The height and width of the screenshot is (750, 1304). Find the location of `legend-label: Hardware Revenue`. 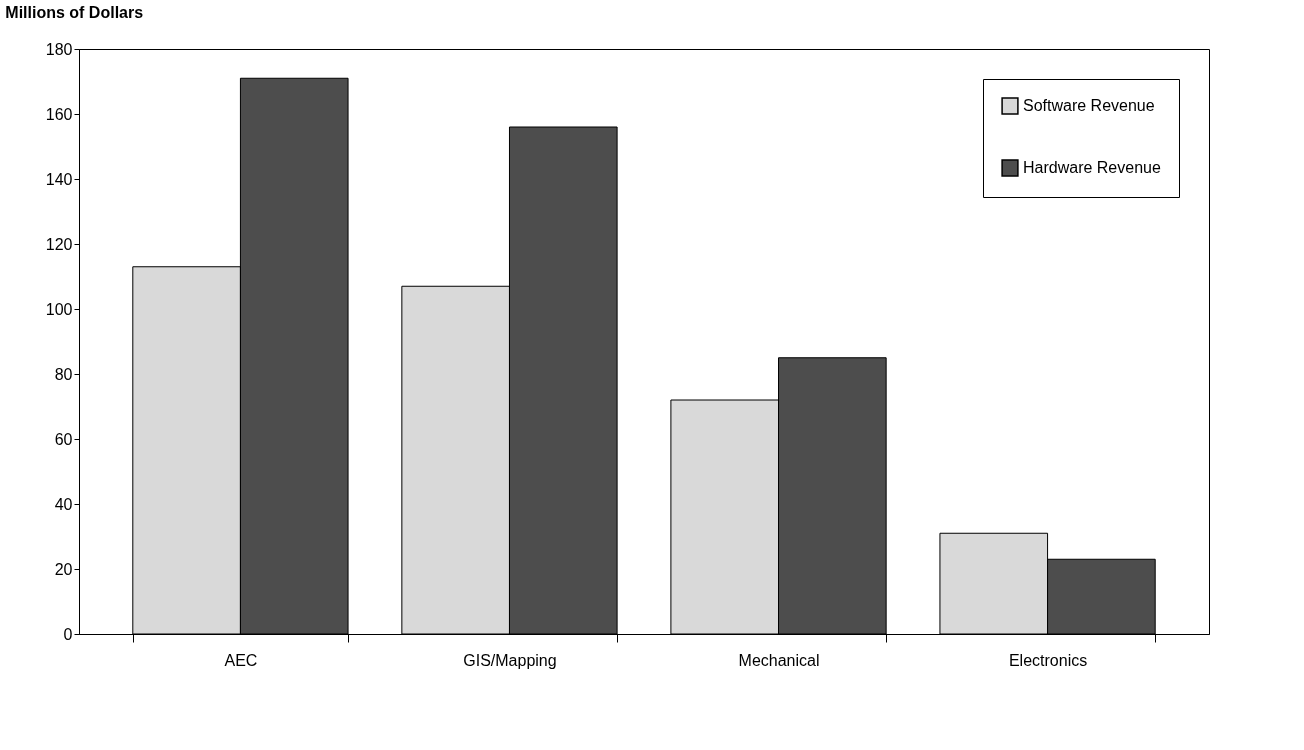

legend-label: Hardware Revenue is located at coordinates (1092, 167).